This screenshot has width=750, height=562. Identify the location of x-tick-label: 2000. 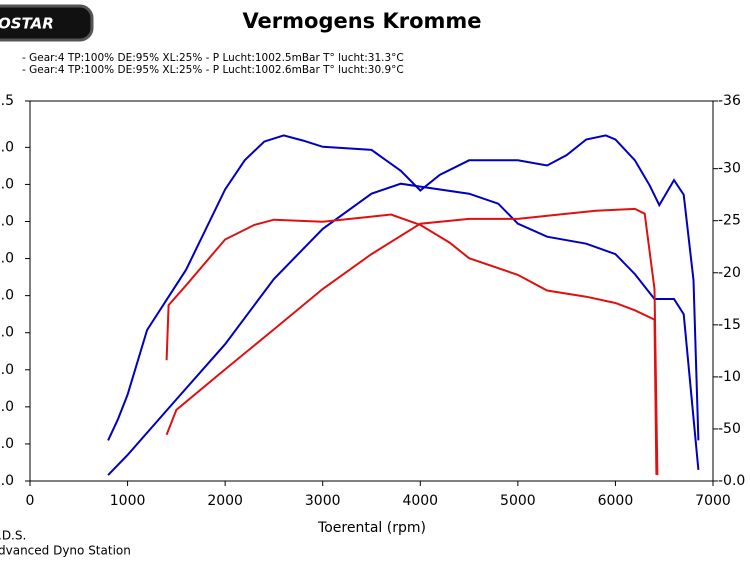
(225, 501).